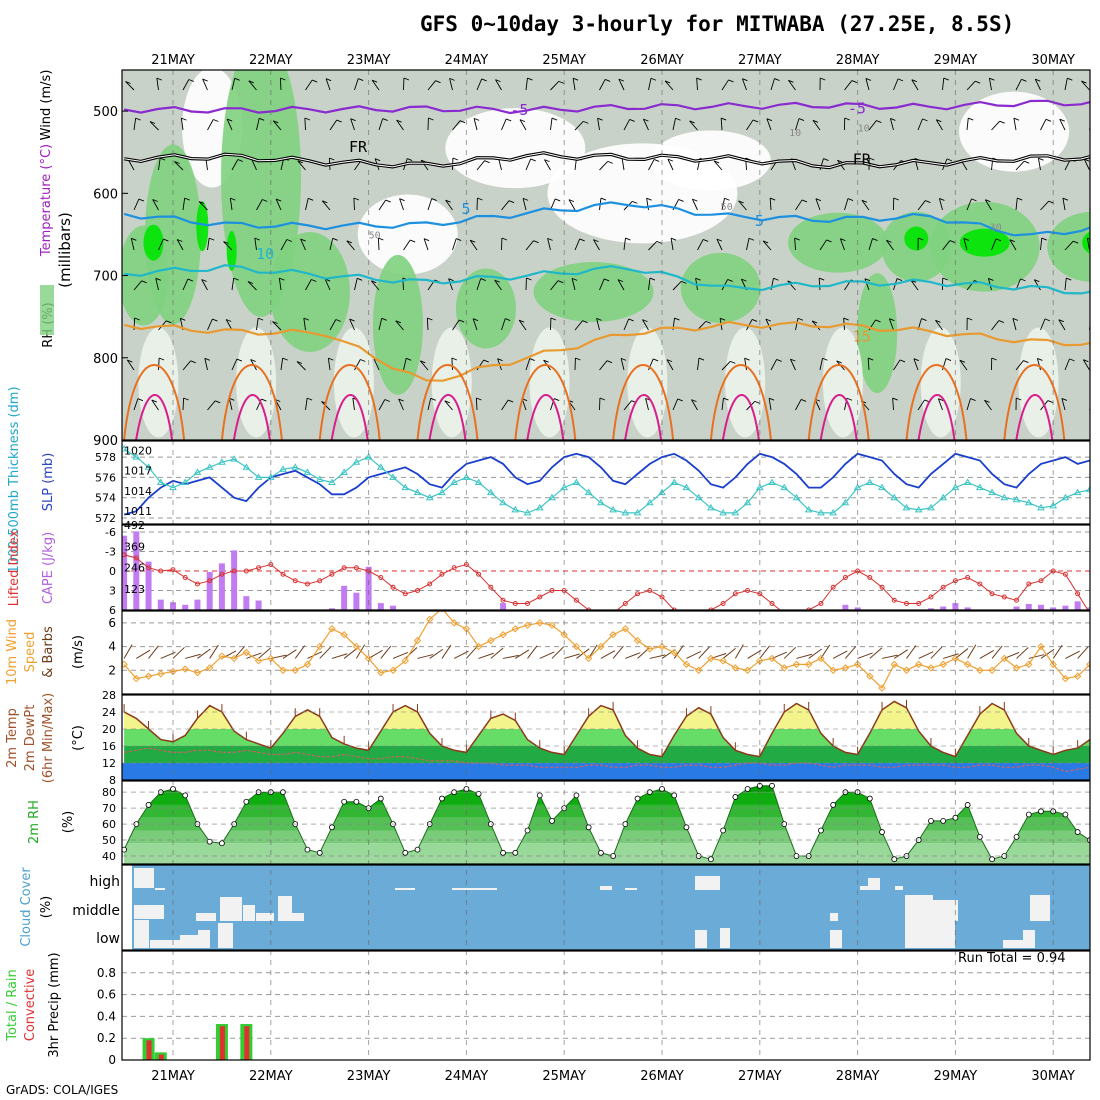 Image resolution: width=1100 pixels, height=1100 pixels. What do you see at coordinates (109, 746) in the screenshot?
I see `temp-tick: 16` at bounding box center [109, 746].